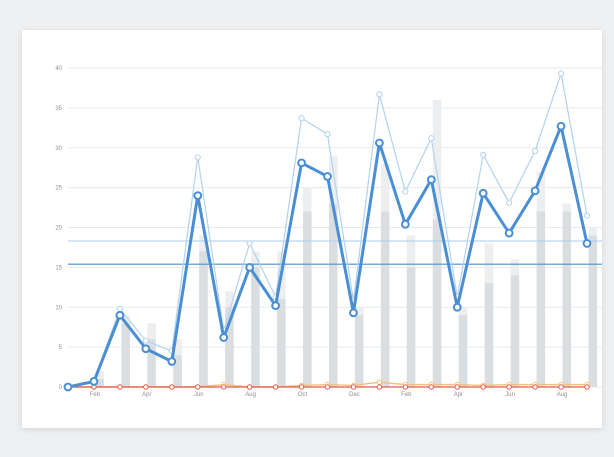 This screenshot has width=614, height=457. I want to click on y-tick-label: 20, so click(58, 229).